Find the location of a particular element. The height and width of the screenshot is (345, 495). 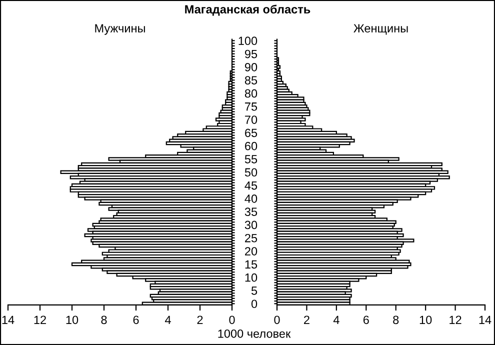

y-tick-label: 15 is located at coordinates (251, 264).